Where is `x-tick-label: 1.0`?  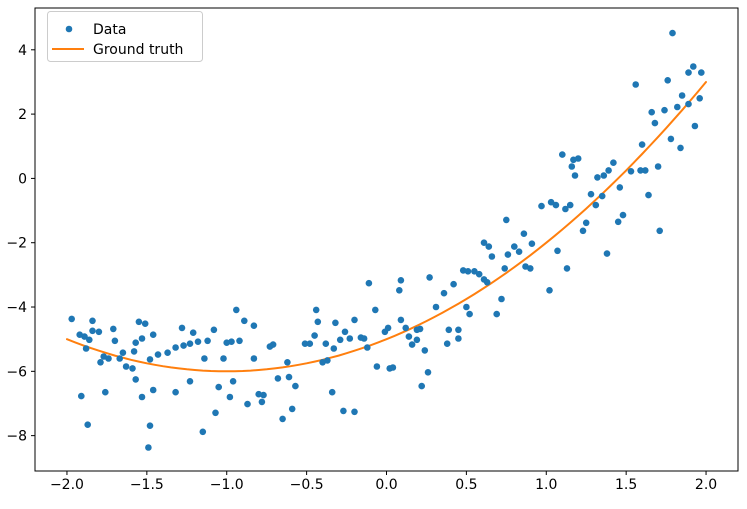 x-tick-label: 1.0 is located at coordinates (546, 485).